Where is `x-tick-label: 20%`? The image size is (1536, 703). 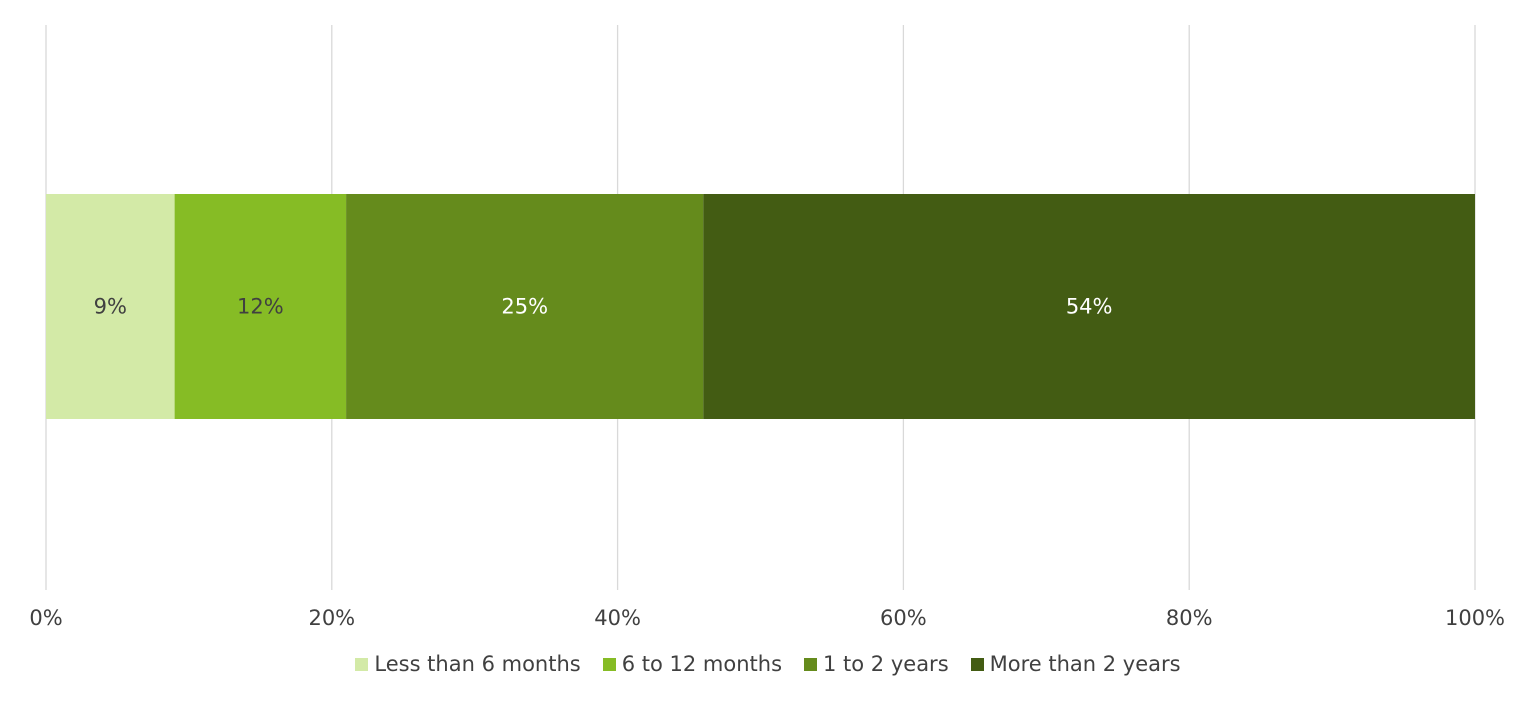
x-tick-label: 20% is located at coordinates (331, 618).